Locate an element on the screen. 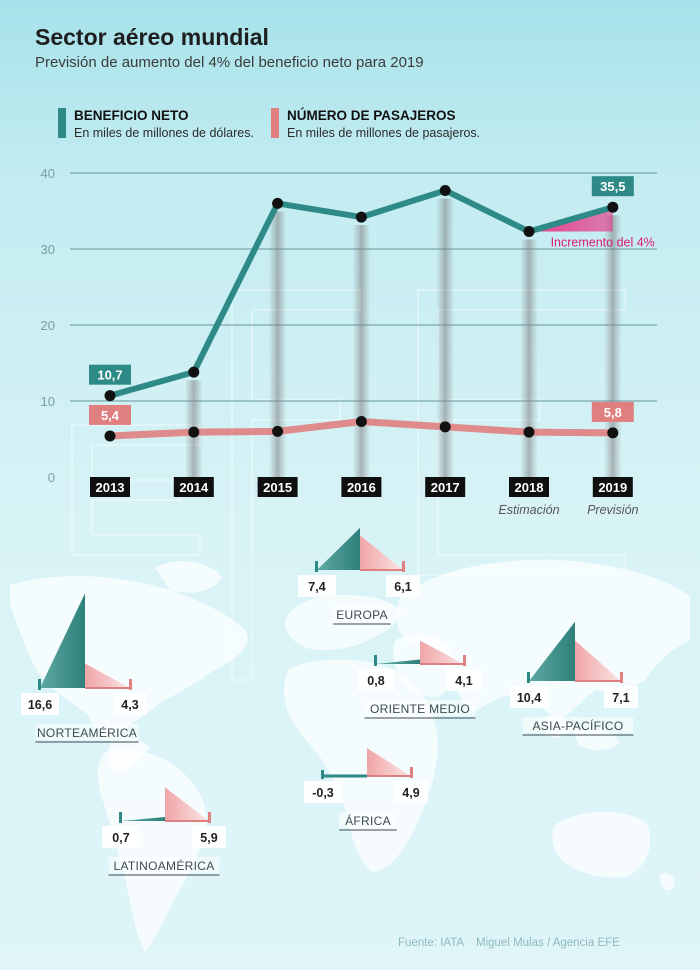 The height and width of the screenshot is (970, 700). passengers-value: 7,1 is located at coordinates (620, 698).